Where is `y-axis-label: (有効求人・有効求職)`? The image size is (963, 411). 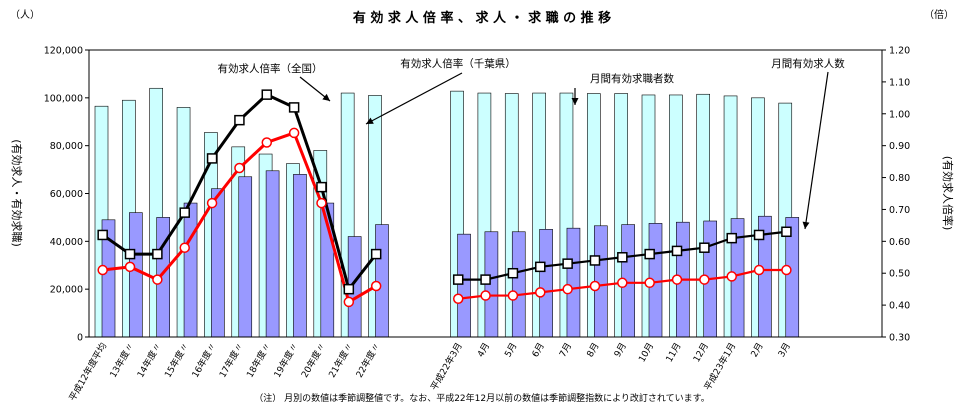 y-axis-label: (有効求人・有効求職) is located at coordinates (17, 193).